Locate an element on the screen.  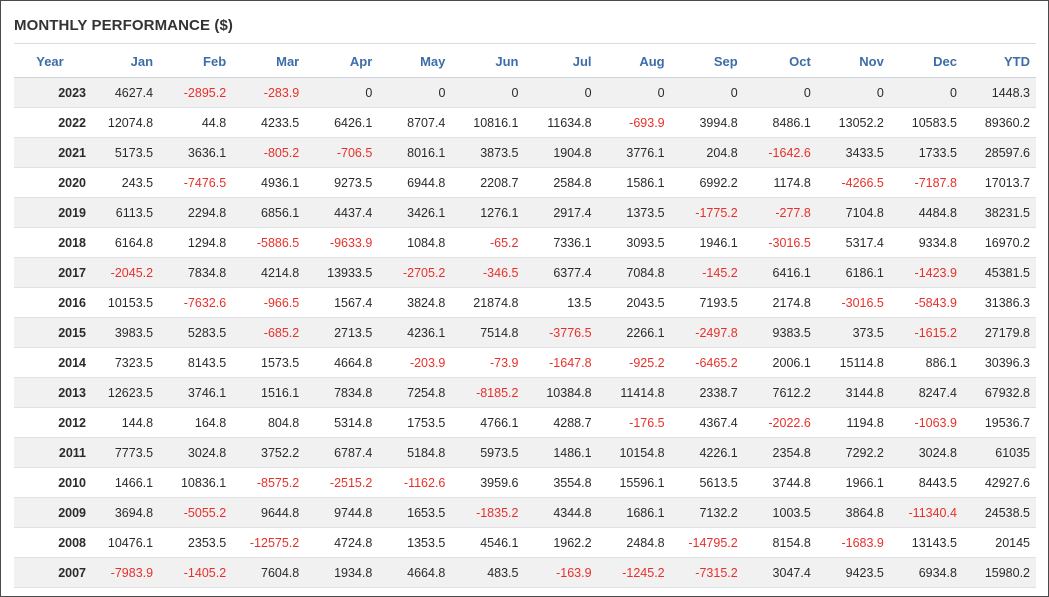
value-cell-aug: 2043.5 is located at coordinates (634, 302).